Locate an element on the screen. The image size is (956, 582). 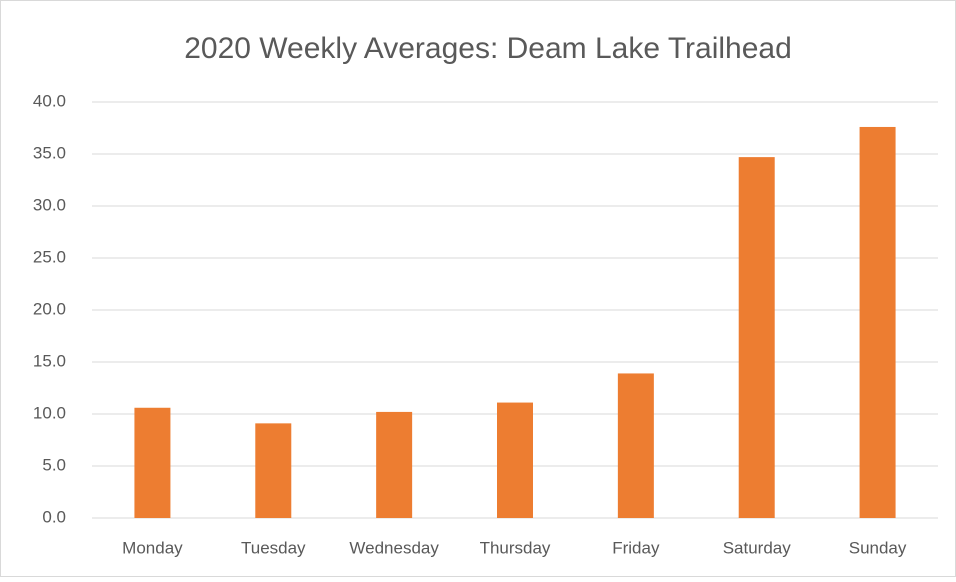
y-tick-label: 20.0 is located at coordinates (49, 308).